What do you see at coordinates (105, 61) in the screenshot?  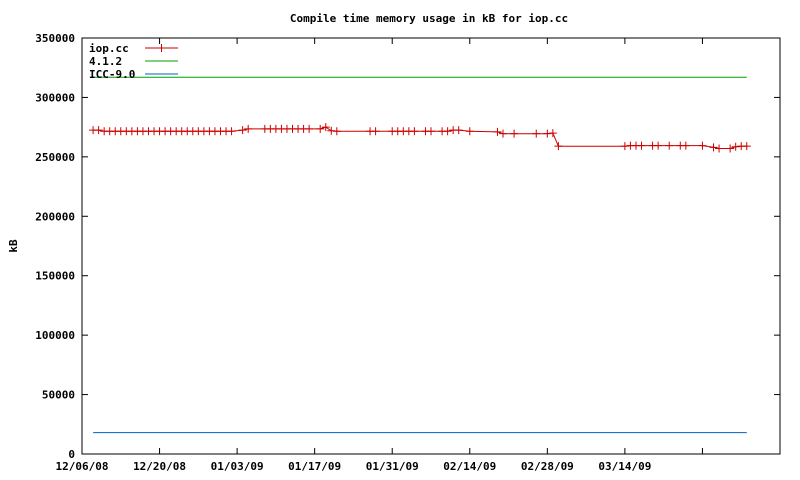 I see `legend-label: 4.1.2` at bounding box center [105, 61].